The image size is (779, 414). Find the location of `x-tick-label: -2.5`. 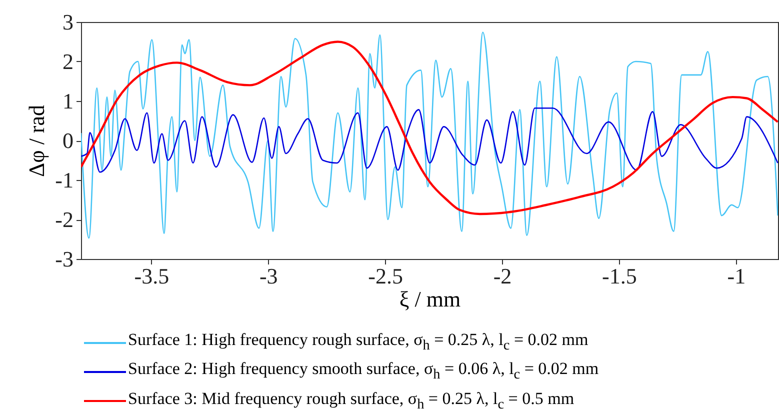

x-tick-label: -2.5 is located at coordinates (385, 276).